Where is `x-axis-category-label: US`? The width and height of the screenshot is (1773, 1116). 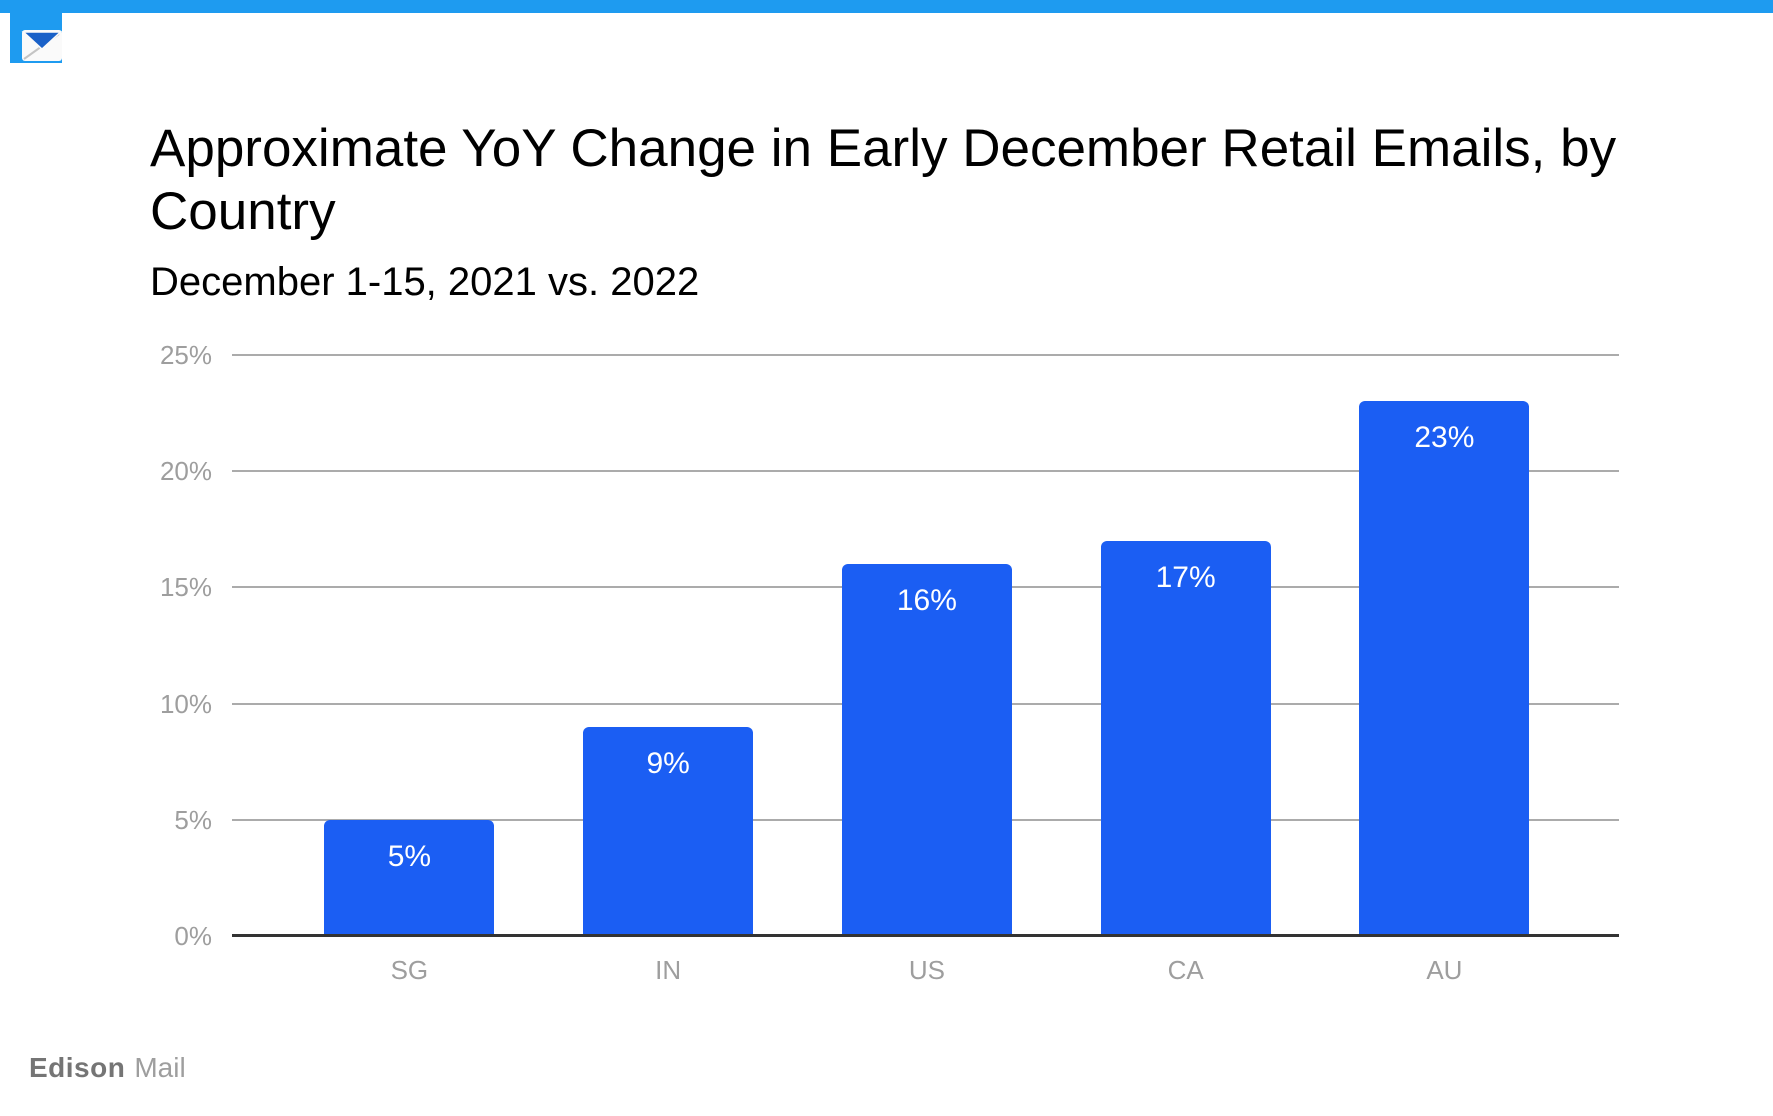
x-axis-category-label: US is located at coordinates (926, 970).